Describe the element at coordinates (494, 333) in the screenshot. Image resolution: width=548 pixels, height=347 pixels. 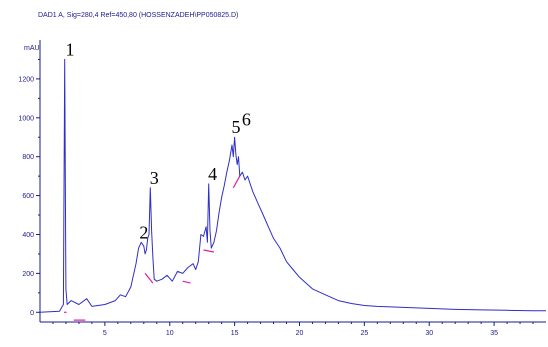
I see `x-tick-label: 35` at that location.